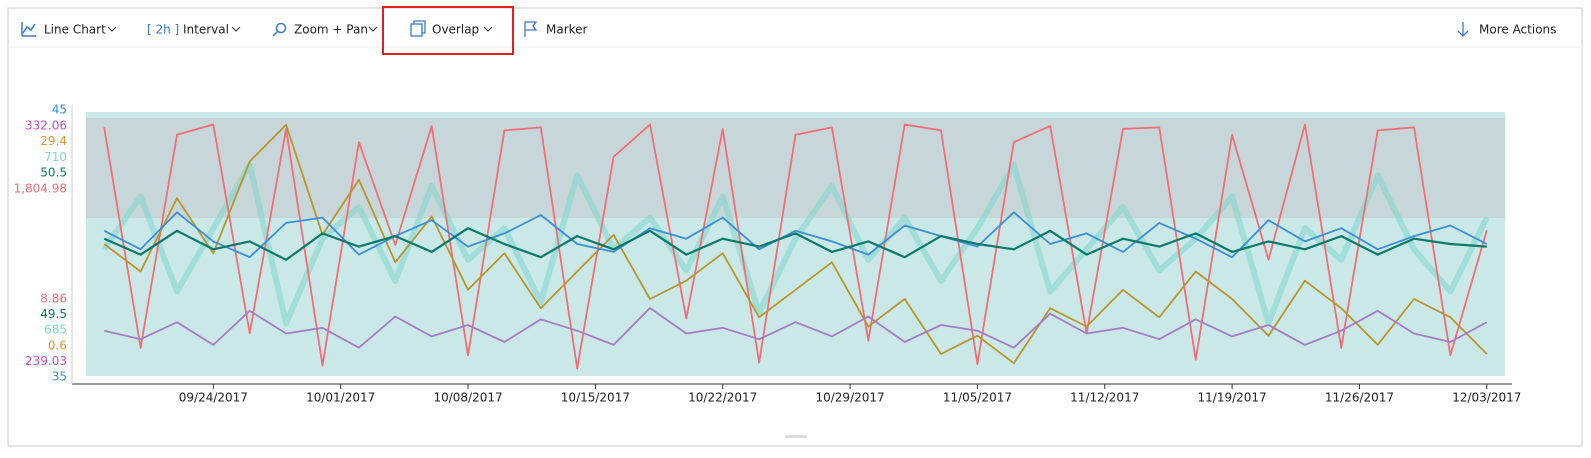  I want to click on x-tick-label: 11/26/2017, so click(1359, 398).